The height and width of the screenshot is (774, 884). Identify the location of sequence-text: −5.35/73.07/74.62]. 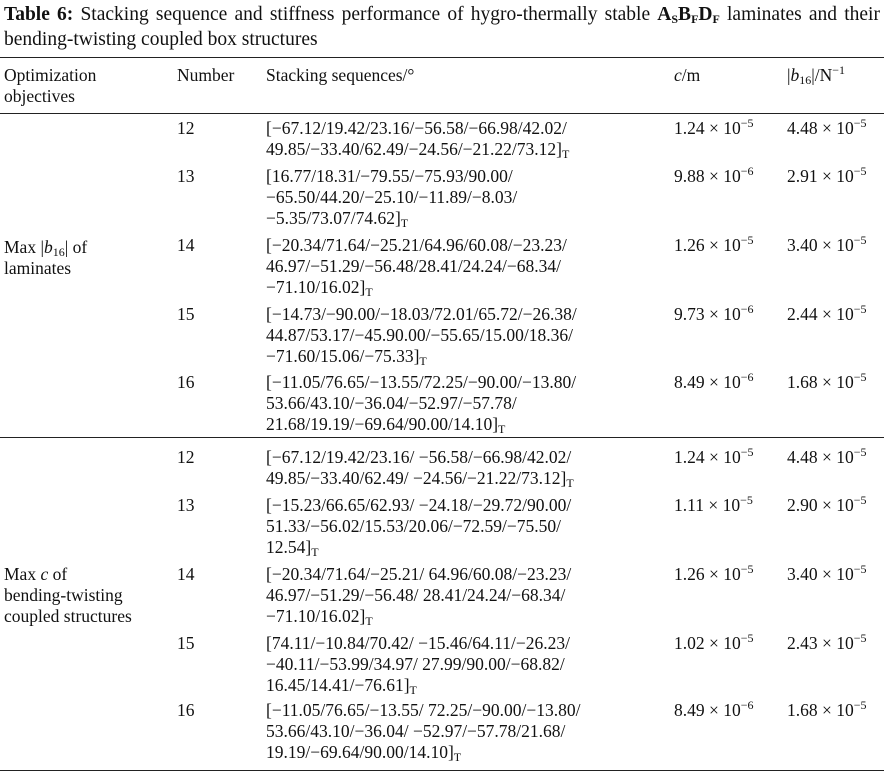
(333, 218).